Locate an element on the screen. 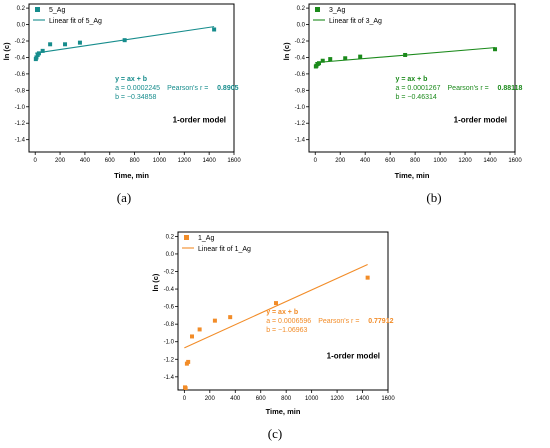  fit-line is located at coordinates (276, 306).